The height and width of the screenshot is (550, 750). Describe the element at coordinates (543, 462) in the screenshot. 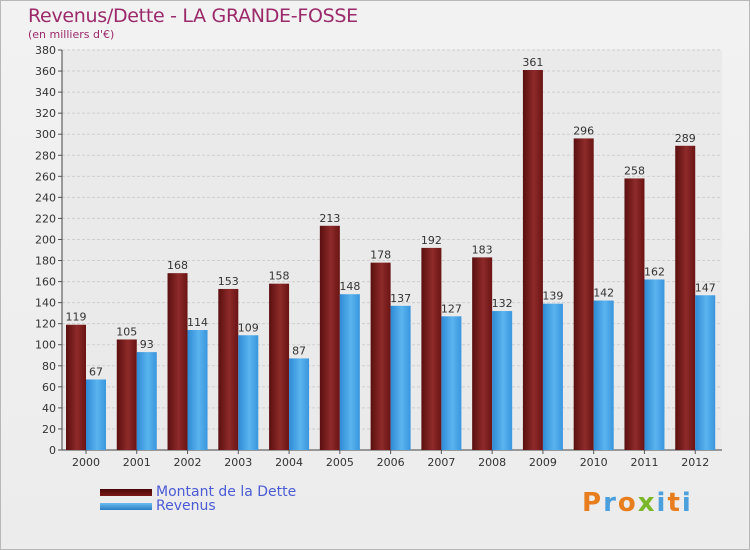

I see `x-tick-label: 2009` at that location.